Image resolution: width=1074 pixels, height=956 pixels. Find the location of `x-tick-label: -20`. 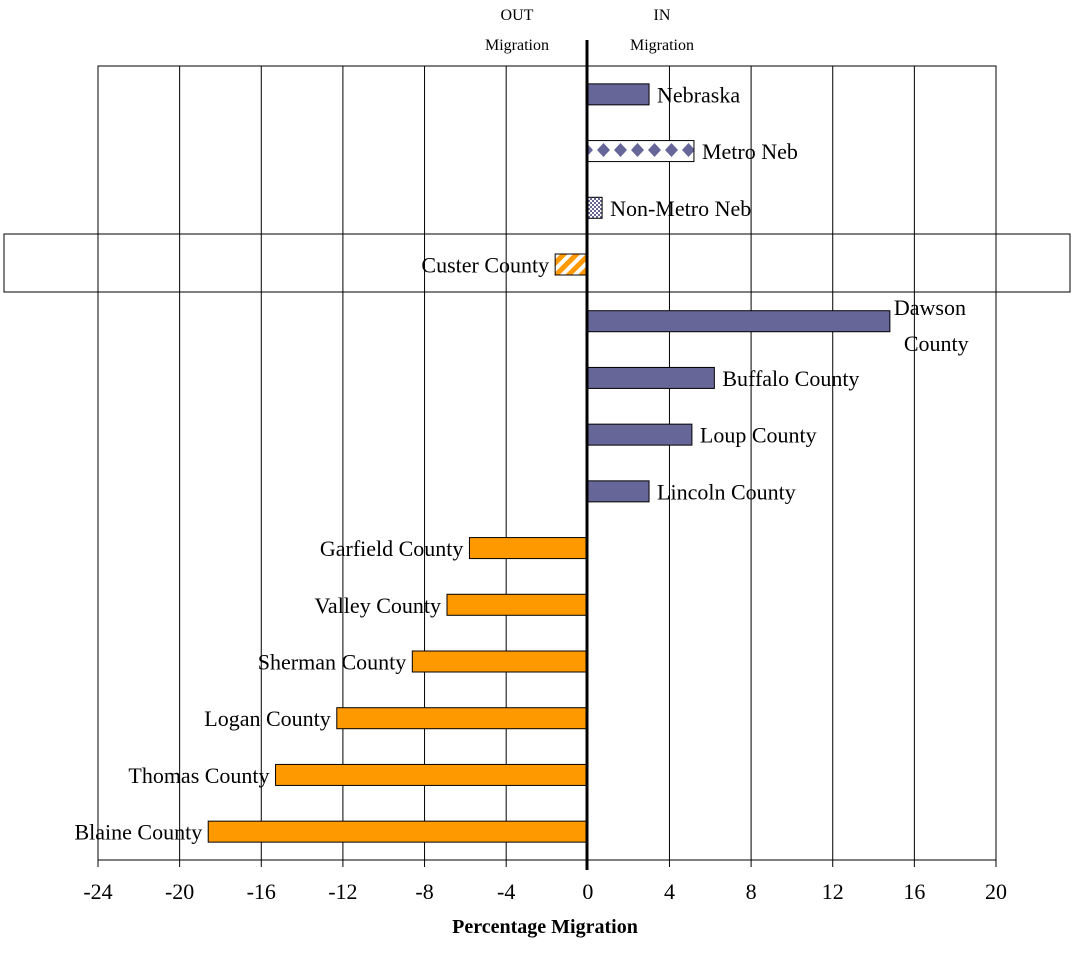

x-tick-label: -20 is located at coordinates (179, 891).